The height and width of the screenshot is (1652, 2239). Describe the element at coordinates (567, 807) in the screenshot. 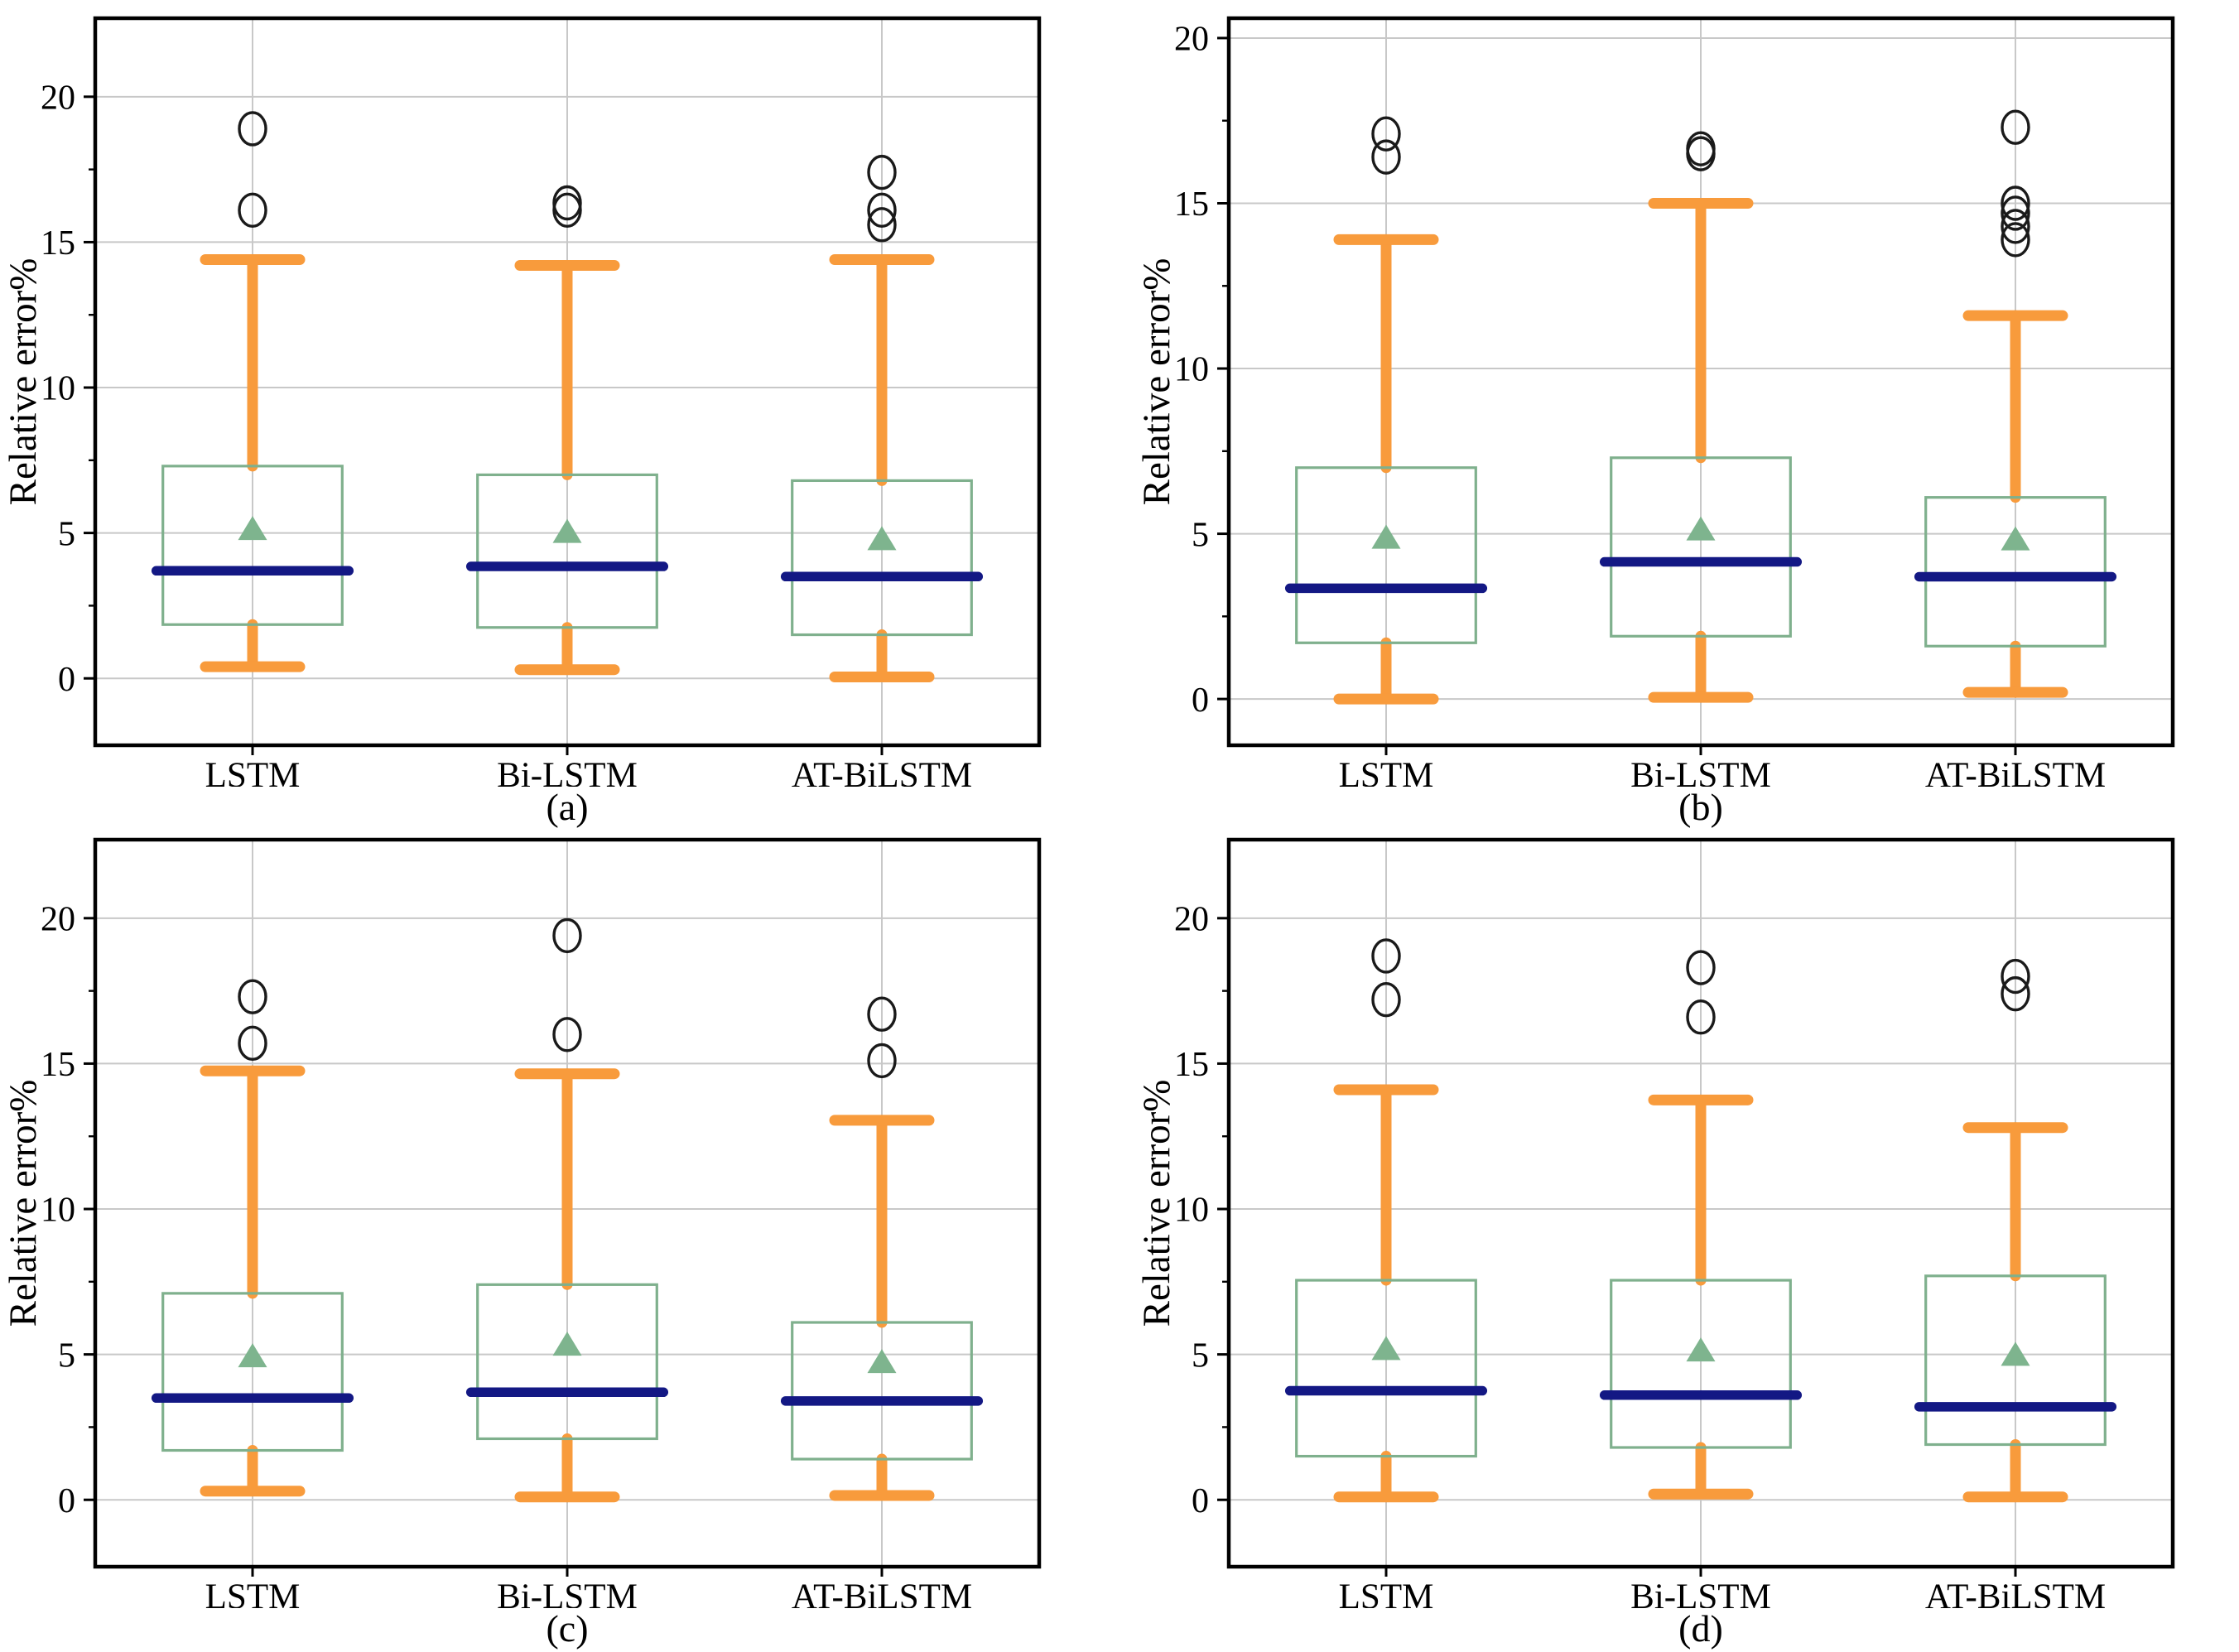

I see `caption-a: (a)` at that location.